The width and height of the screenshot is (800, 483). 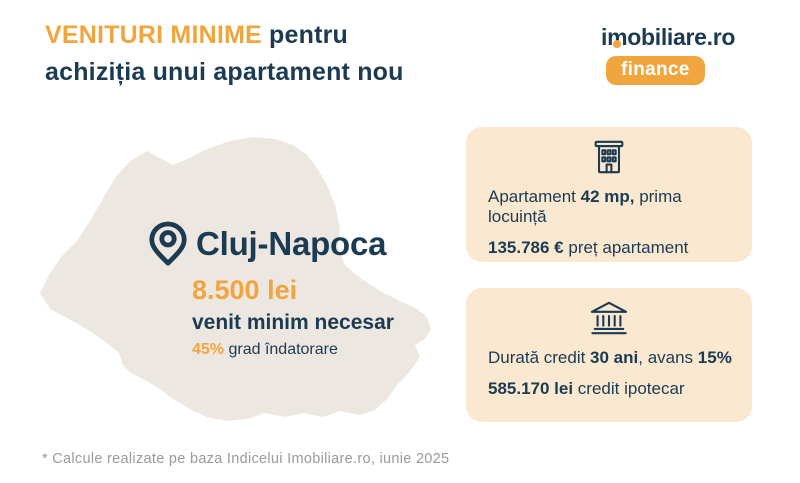 I want to click on apartment-price-line: 135.786 € preț apartament, so click(x=588, y=247).